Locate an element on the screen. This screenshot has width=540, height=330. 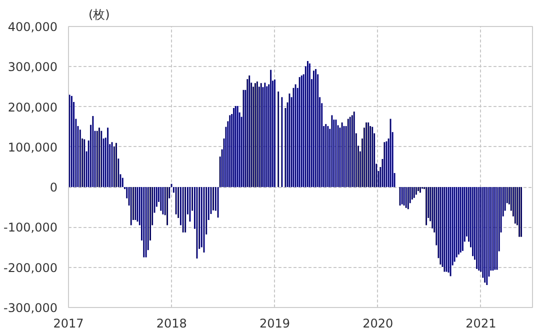
x-tick-label: 2020 is located at coordinates (378, 323).